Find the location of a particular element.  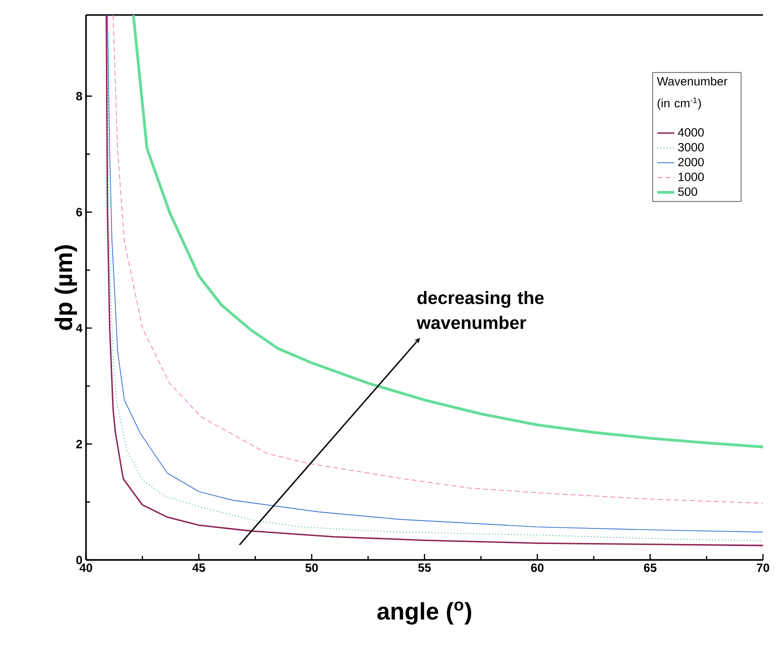

y-tick-label: 4 is located at coordinates (79, 328).